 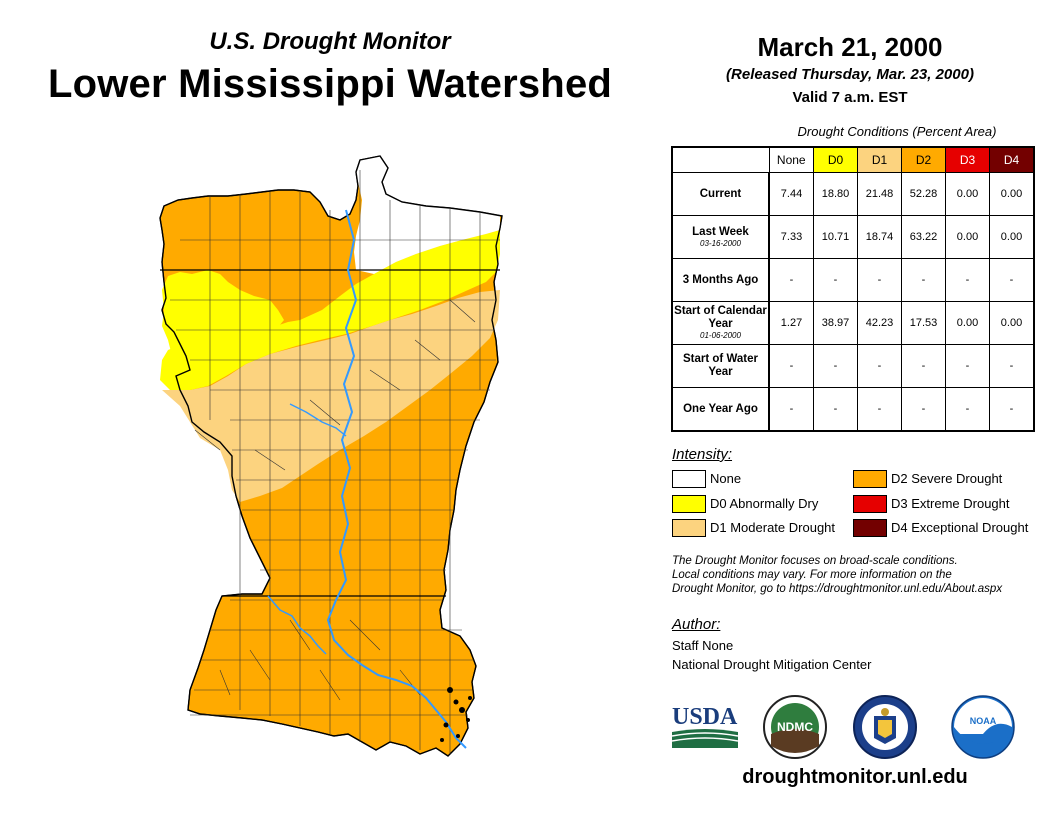 I want to click on cell: 21.48, so click(x=879, y=194).